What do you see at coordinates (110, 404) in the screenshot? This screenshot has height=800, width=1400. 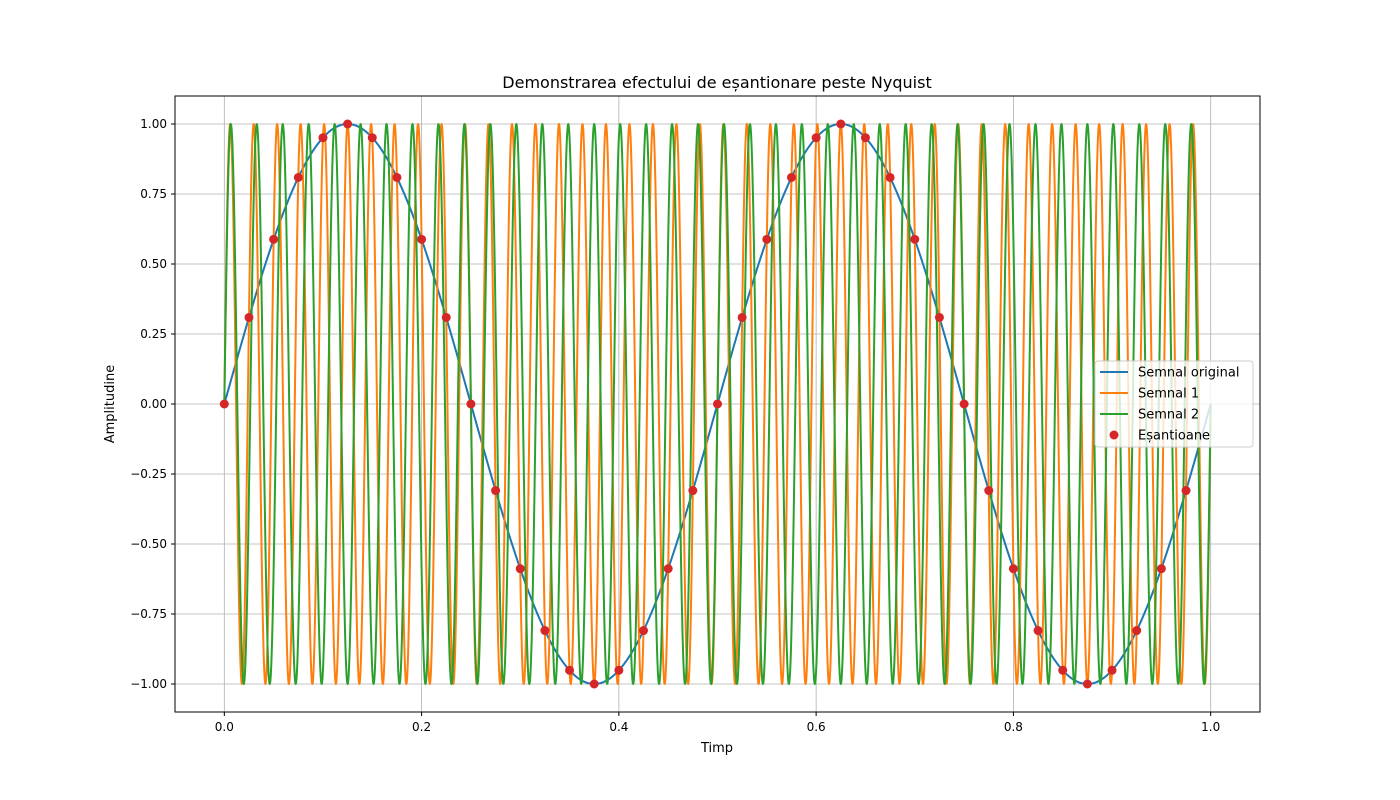 I see `y-axis-label: Amplitudine` at bounding box center [110, 404].